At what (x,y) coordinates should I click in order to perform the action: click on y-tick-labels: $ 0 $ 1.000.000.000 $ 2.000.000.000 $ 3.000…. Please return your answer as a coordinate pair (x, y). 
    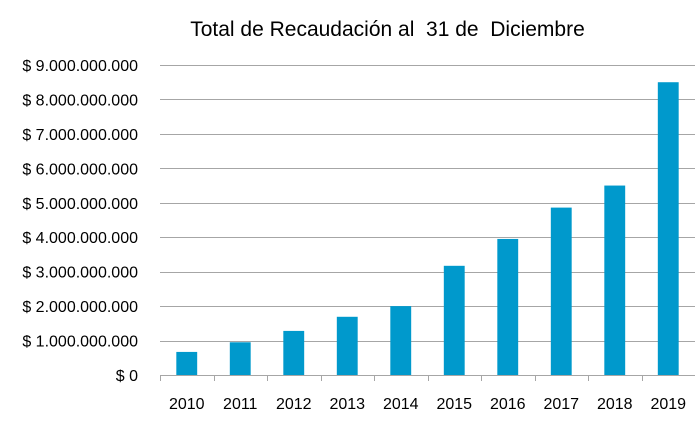
    Looking at the image, I should click on (80, 221).